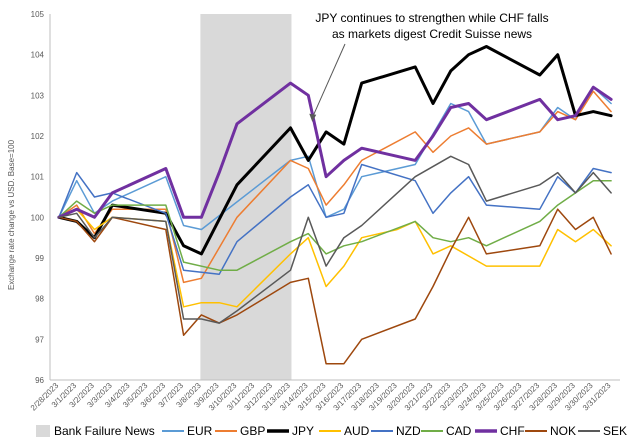  What do you see at coordinates (38, 136) in the screenshot?
I see `y-tick-label: 102` at bounding box center [38, 136].